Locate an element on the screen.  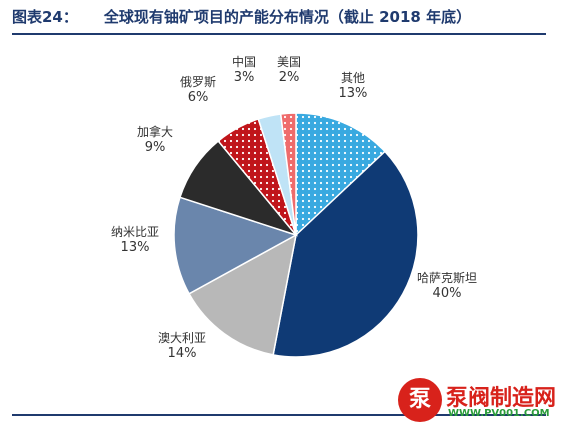
watermark-brand: 泵阀制造网 is located at coordinates (501, 398).